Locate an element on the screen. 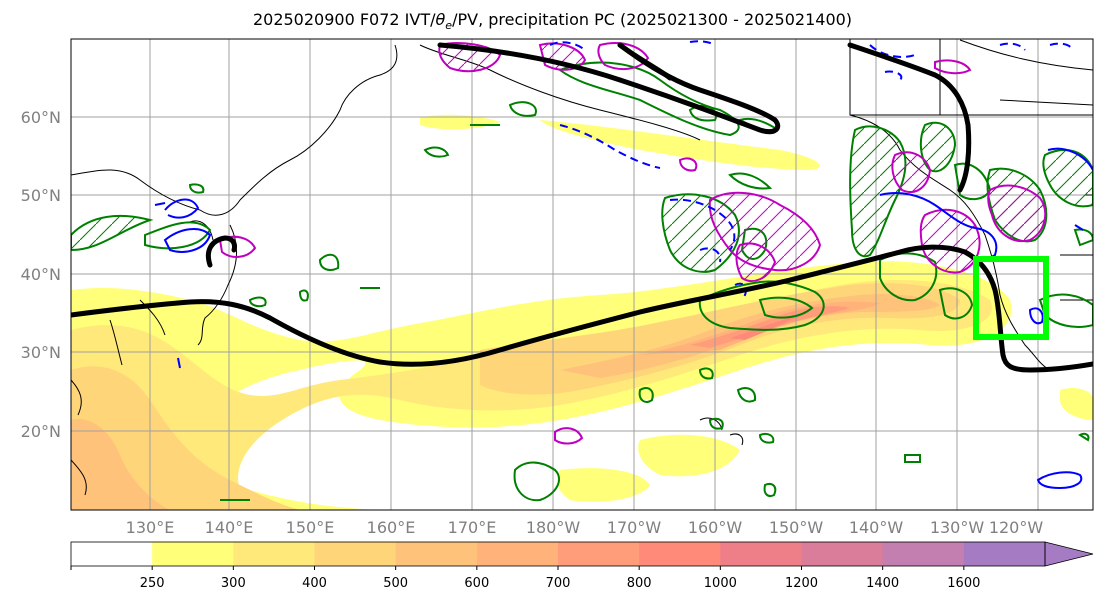  colorbar-tick-label: 400 is located at coordinates (314, 583).